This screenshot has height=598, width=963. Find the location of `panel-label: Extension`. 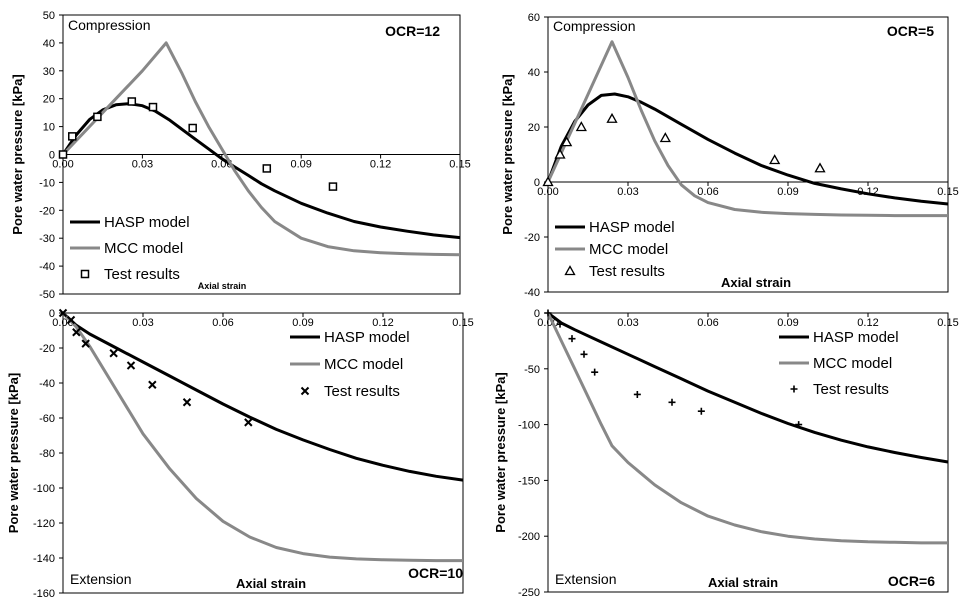

panel-label: Extension is located at coordinates (100, 579).